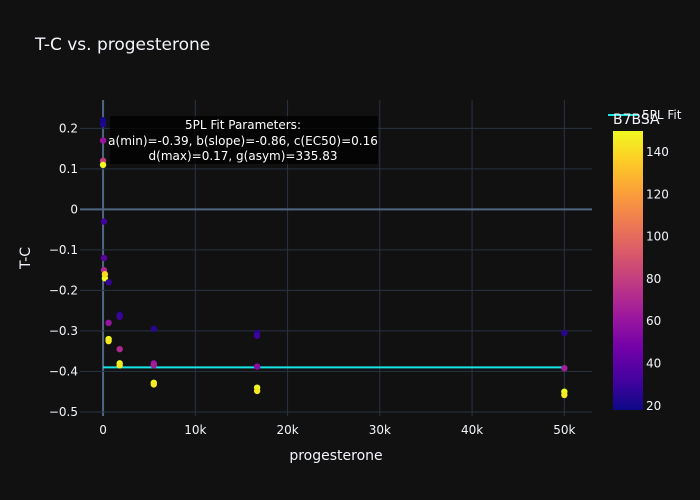 The height and width of the screenshot is (500, 700). I want to click on y-tick-label: −0.1, so click(63, 250).